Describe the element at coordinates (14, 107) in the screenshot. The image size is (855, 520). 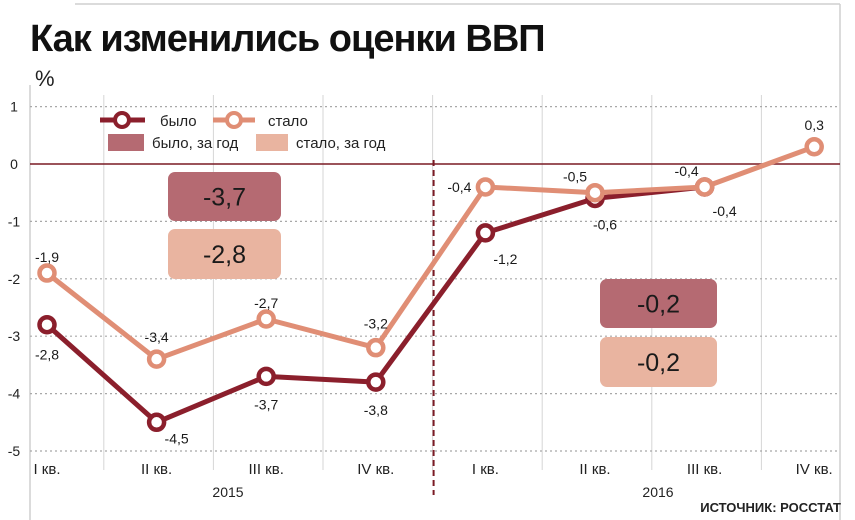
I see `y-tick-label: 1` at that location.